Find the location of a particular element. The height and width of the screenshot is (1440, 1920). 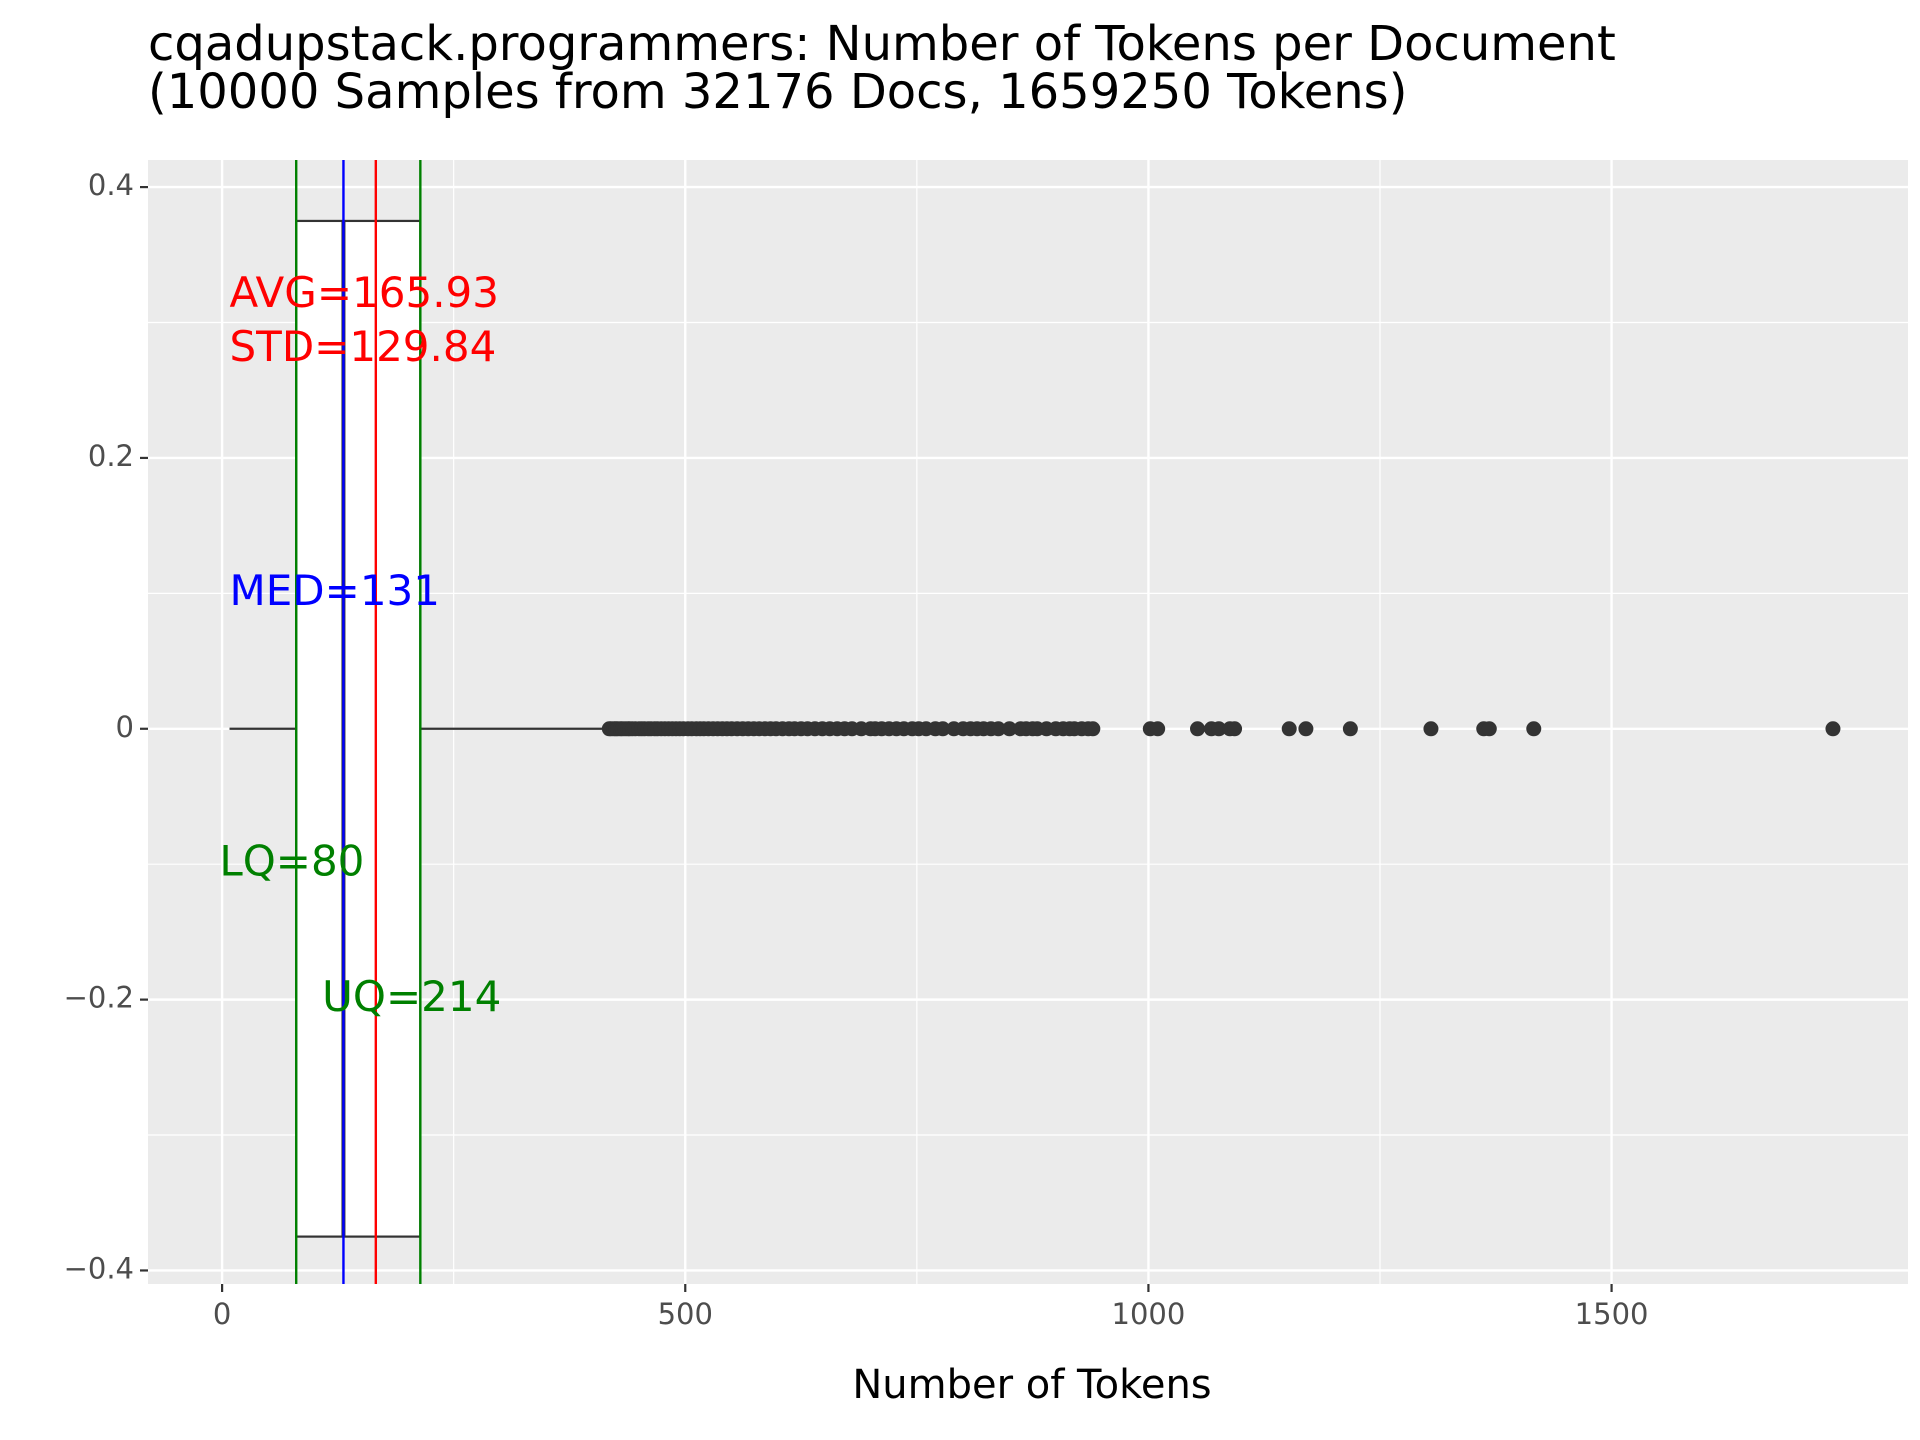

x-tick-label: 1000 is located at coordinates (1149, 1314).